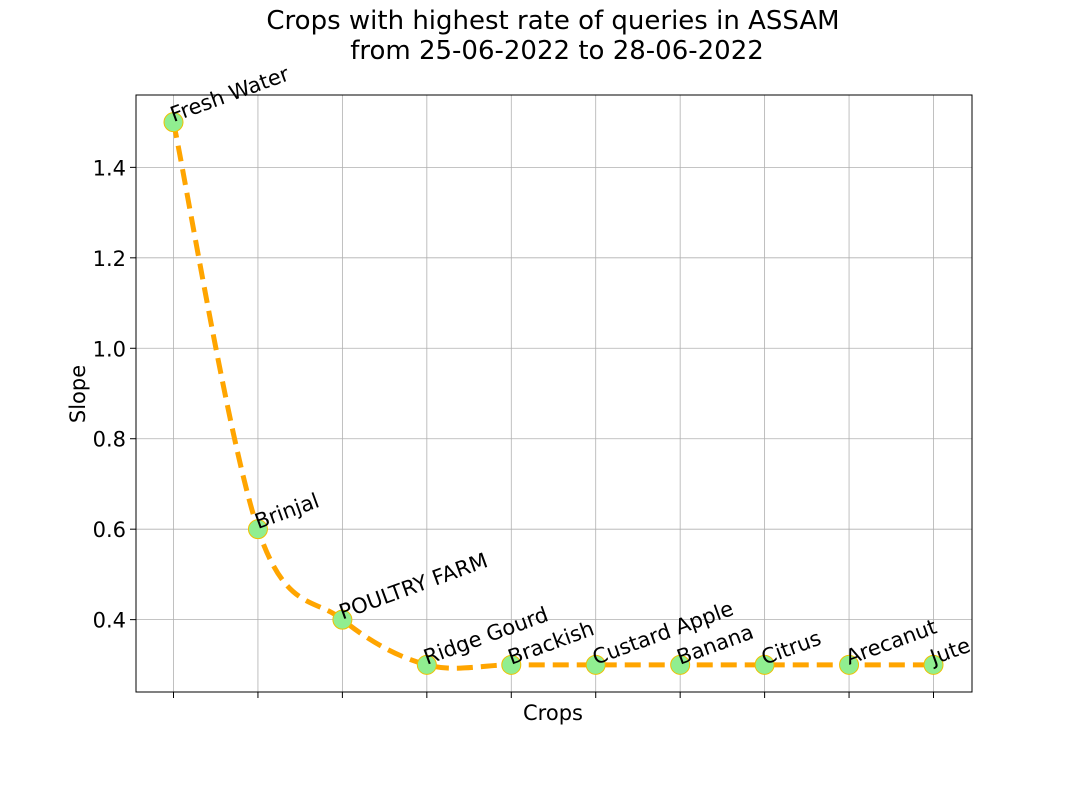 The width and height of the screenshot is (1080, 792). Describe the element at coordinates (109, 349) in the screenshot. I see `y-tick-label: 1.0` at that location.